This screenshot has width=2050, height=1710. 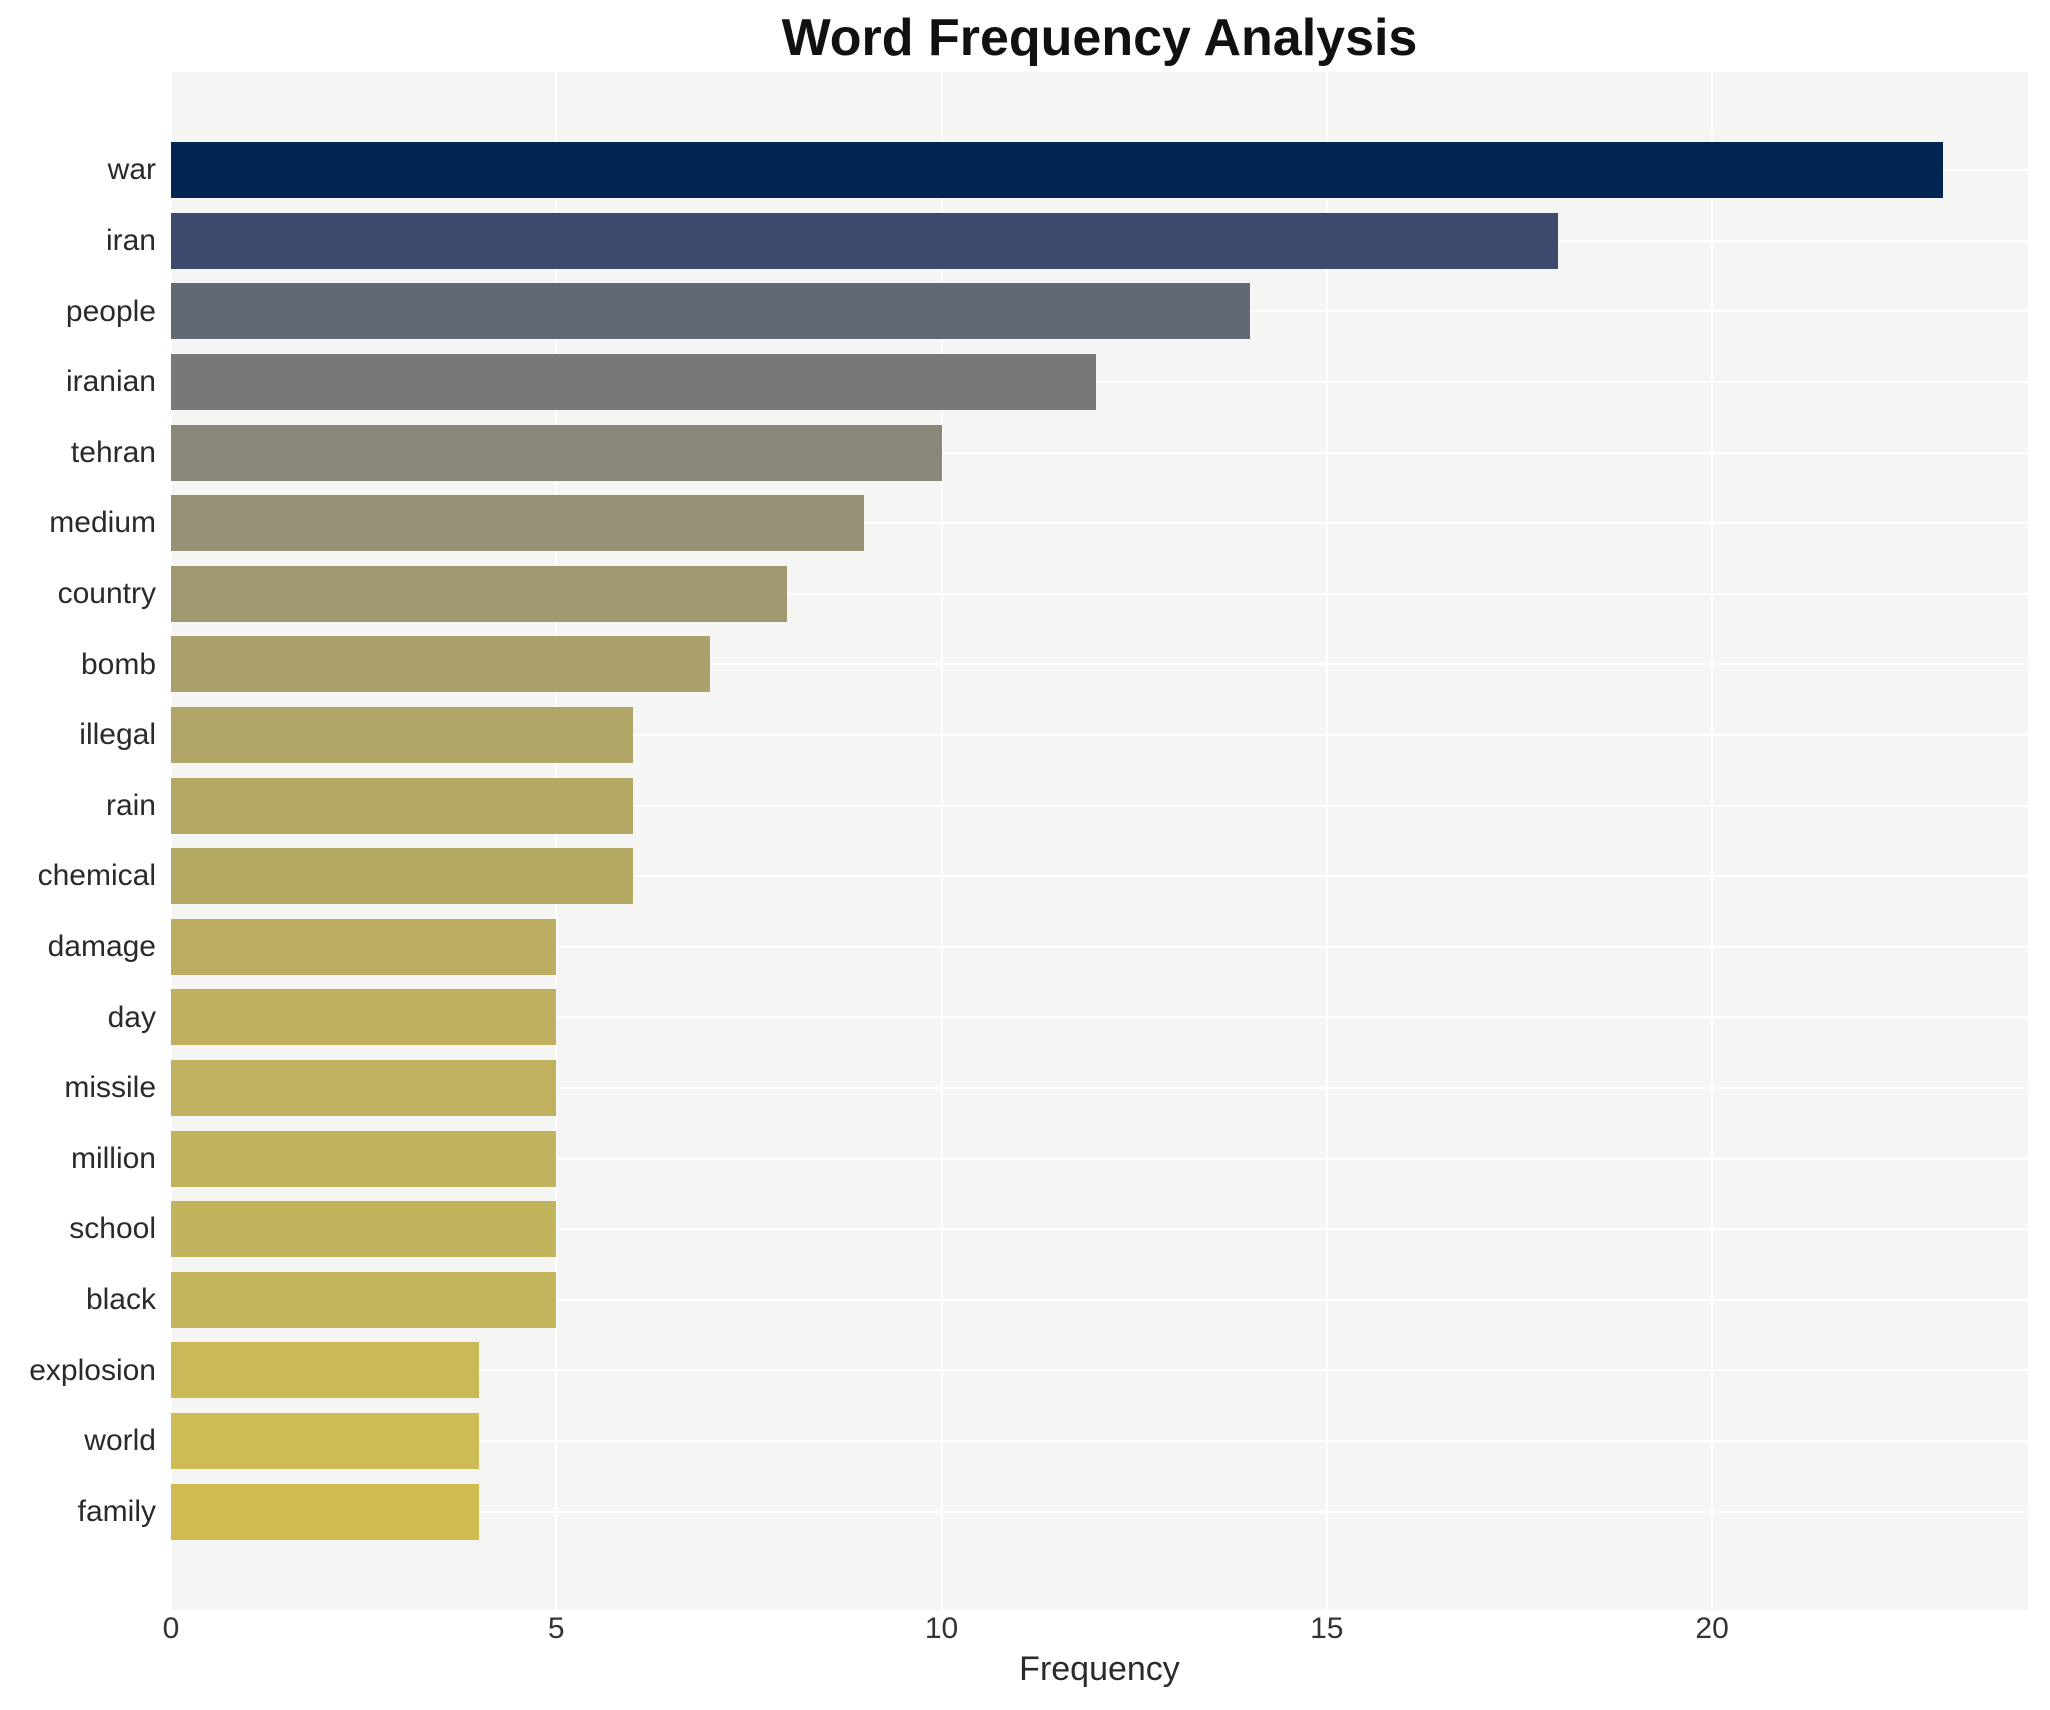 I want to click on bar-country, so click(x=479, y=593).